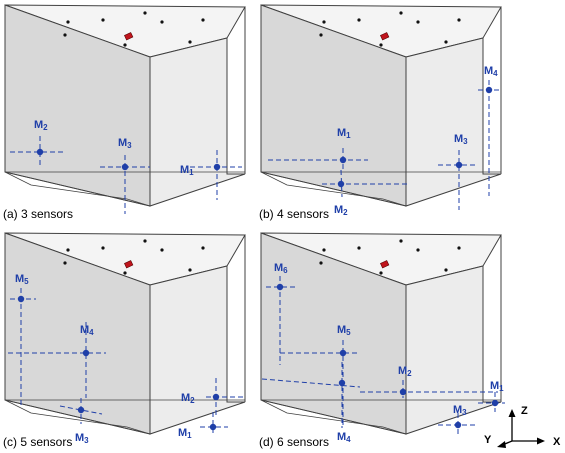 This screenshot has height=453, width=565. I want to click on axis-x-label: X, so click(557, 442).